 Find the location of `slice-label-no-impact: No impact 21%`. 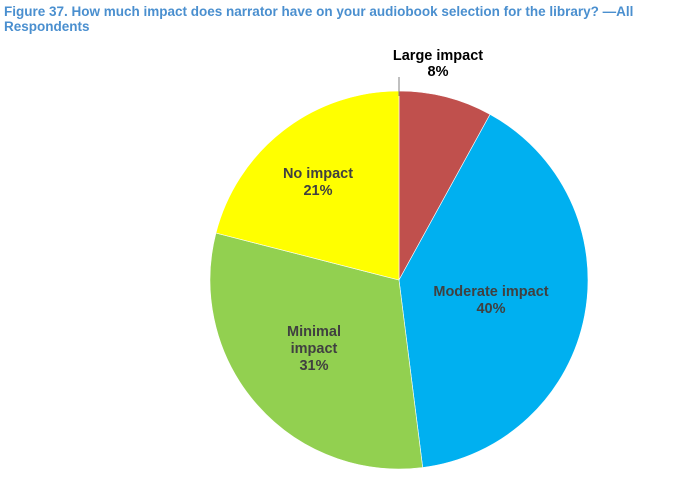

slice-label-no-impact: No impact 21% is located at coordinates (318, 182).